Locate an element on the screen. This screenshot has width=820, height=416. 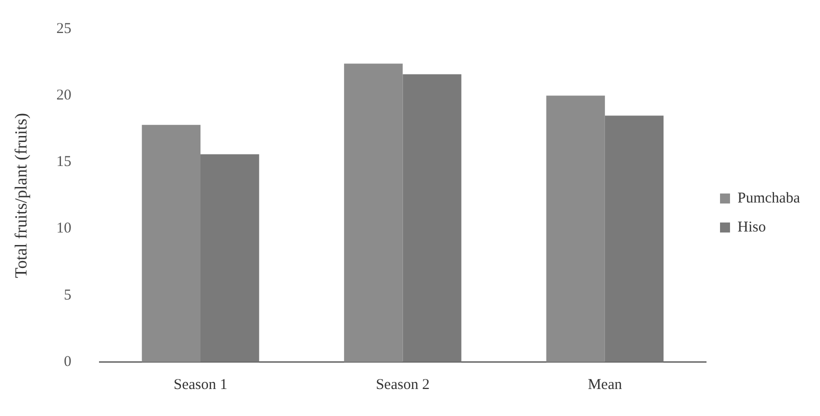
y-tick-label: 15 is located at coordinates (64, 162).